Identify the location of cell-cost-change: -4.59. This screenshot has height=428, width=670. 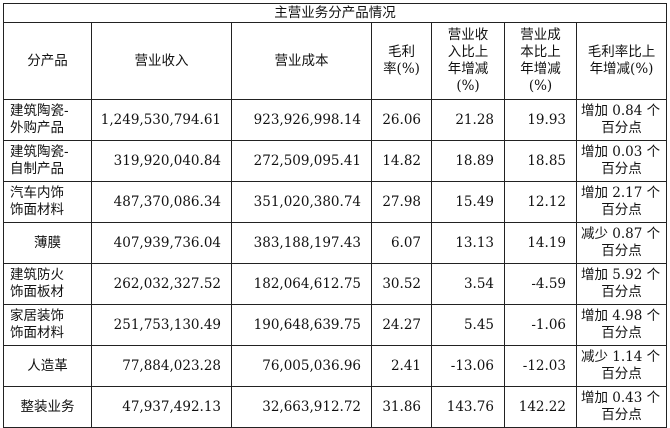
(540, 284).